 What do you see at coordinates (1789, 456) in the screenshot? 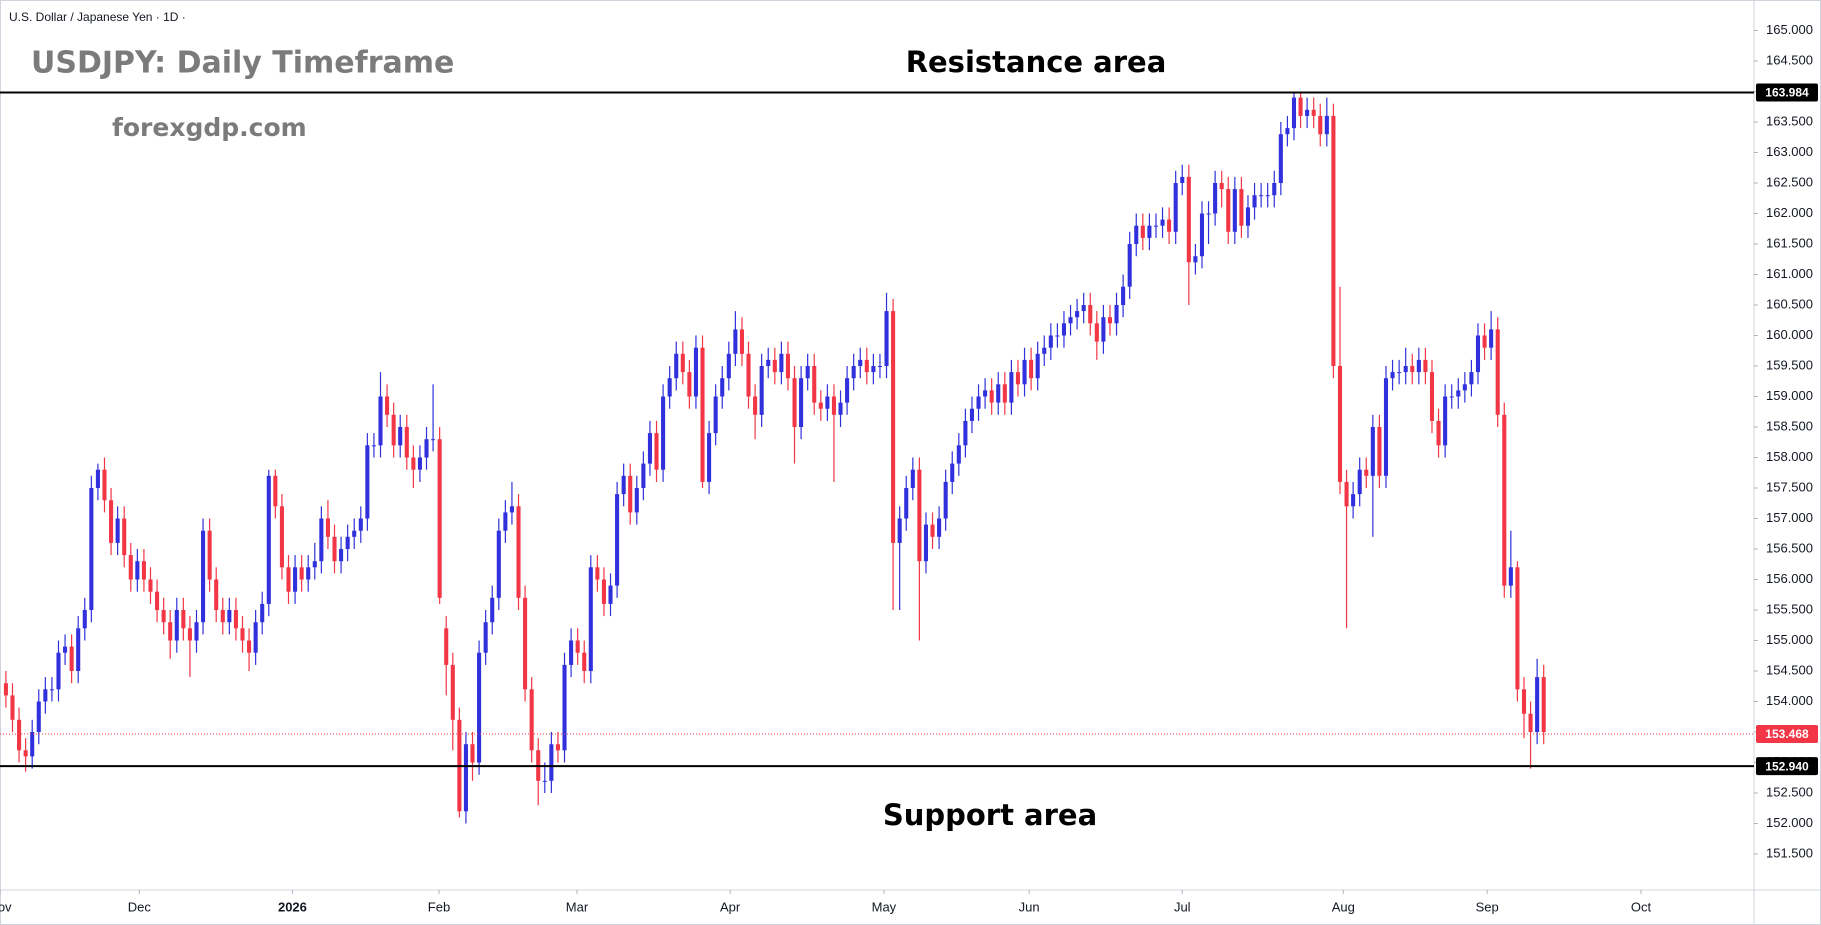
I see `y-tick-label: 158.000` at bounding box center [1789, 456].